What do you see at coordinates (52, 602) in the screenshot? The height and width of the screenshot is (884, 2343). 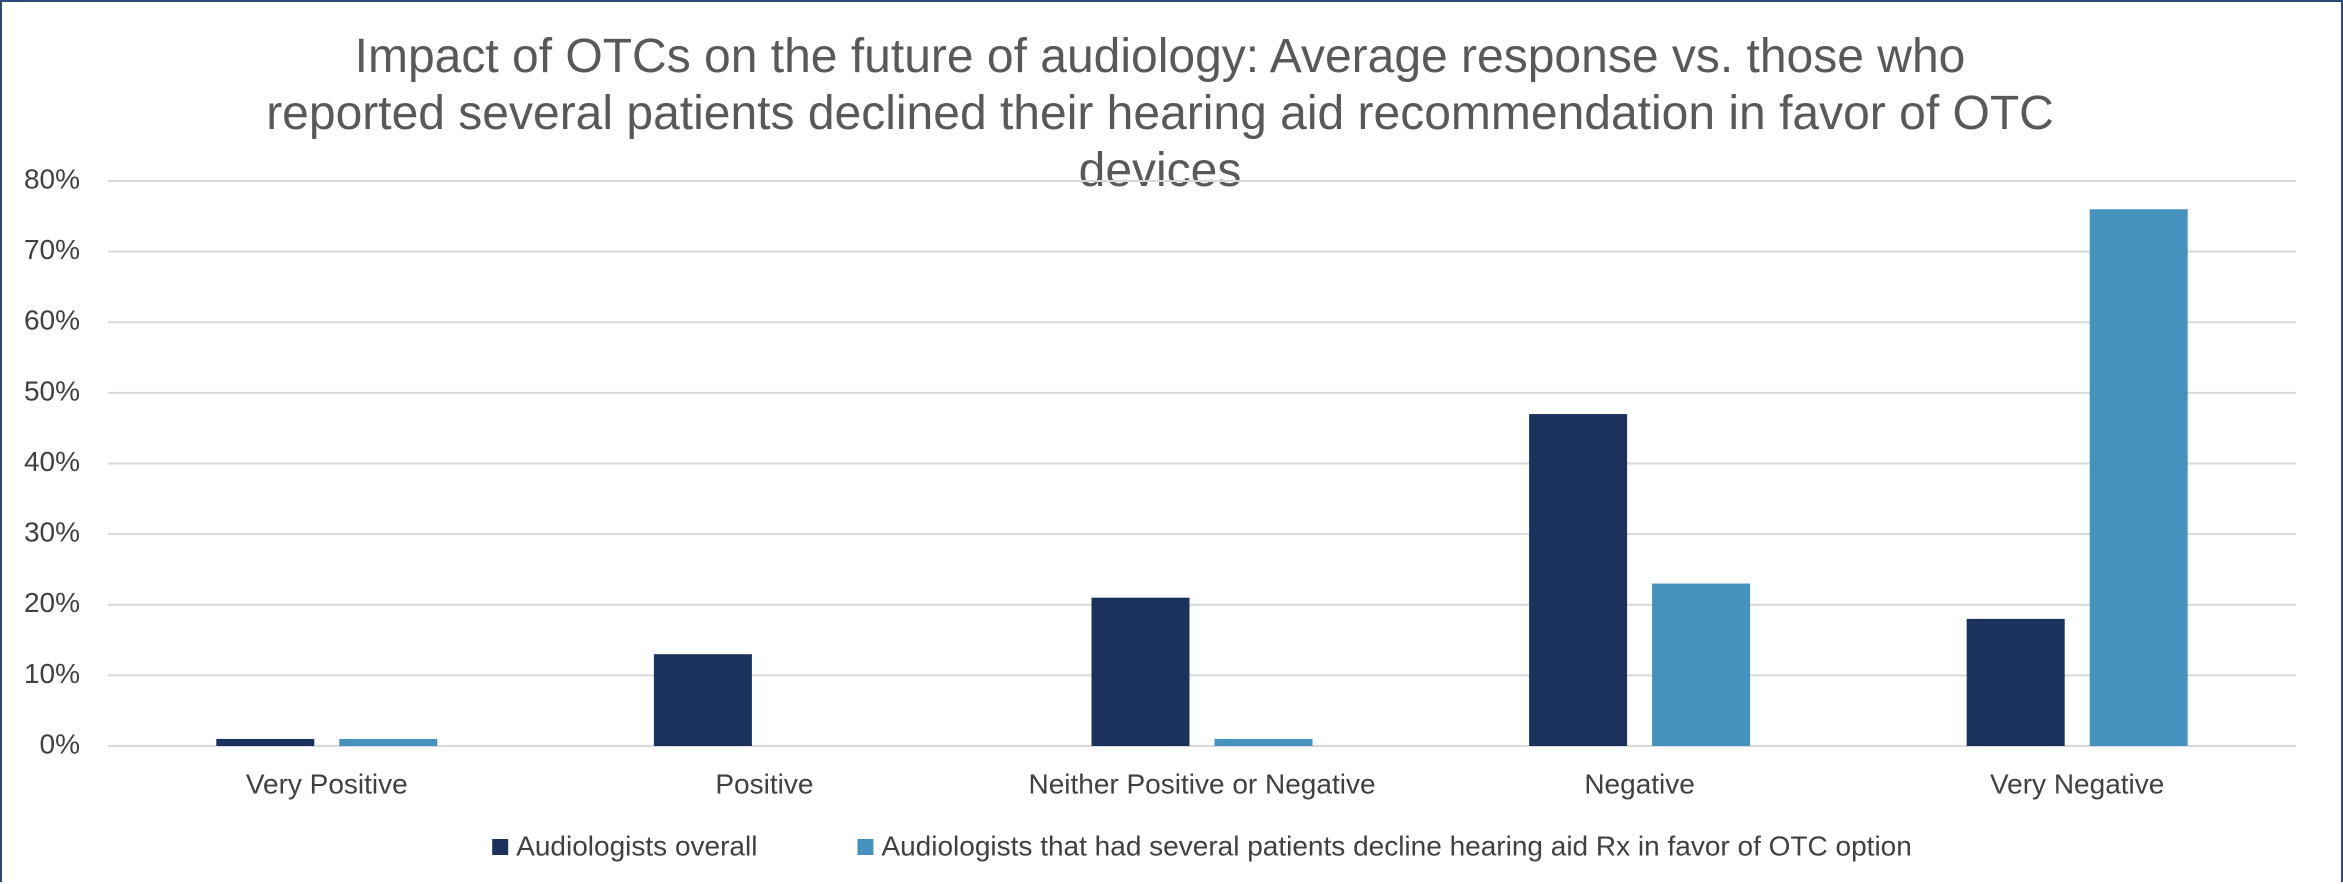 I see `y-tick-label: 20%` at bounding box center [52, 602].